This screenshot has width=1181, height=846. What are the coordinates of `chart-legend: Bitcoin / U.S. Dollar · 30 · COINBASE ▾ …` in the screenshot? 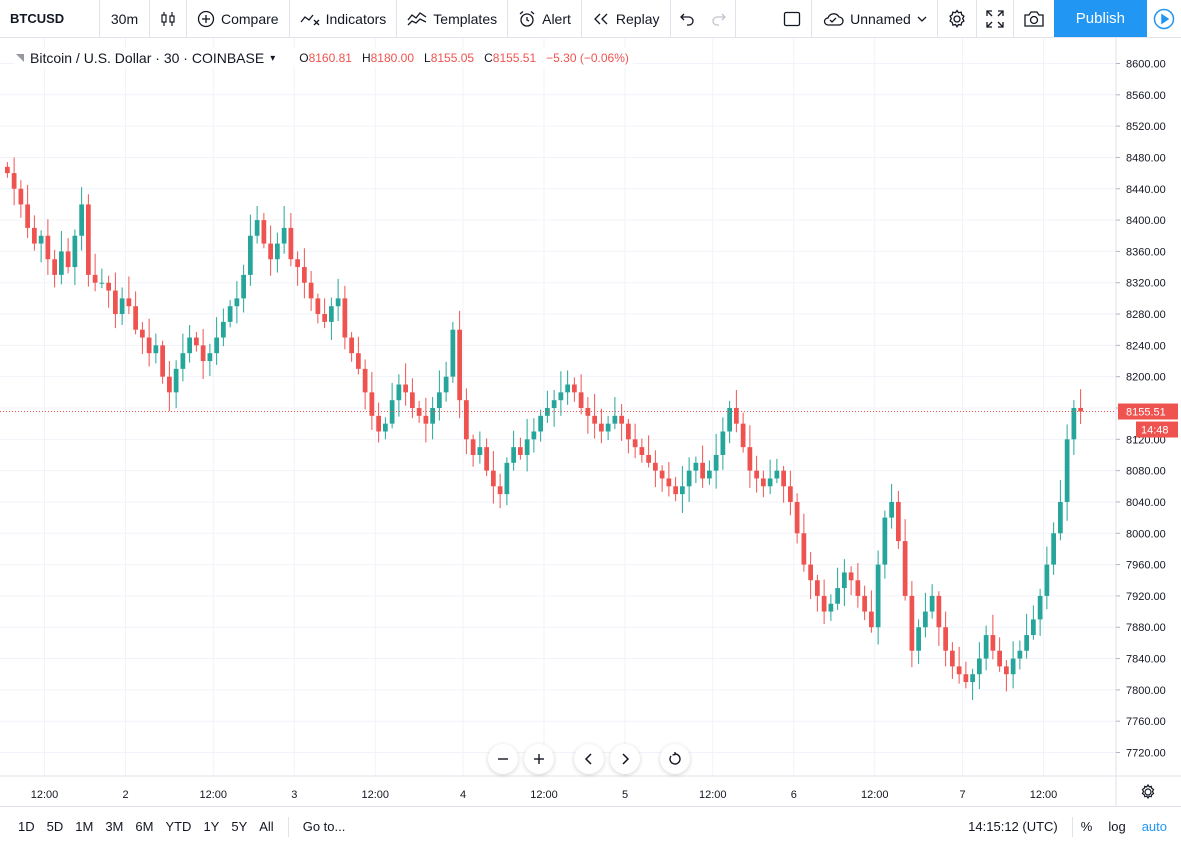 It's located at (323, 58).